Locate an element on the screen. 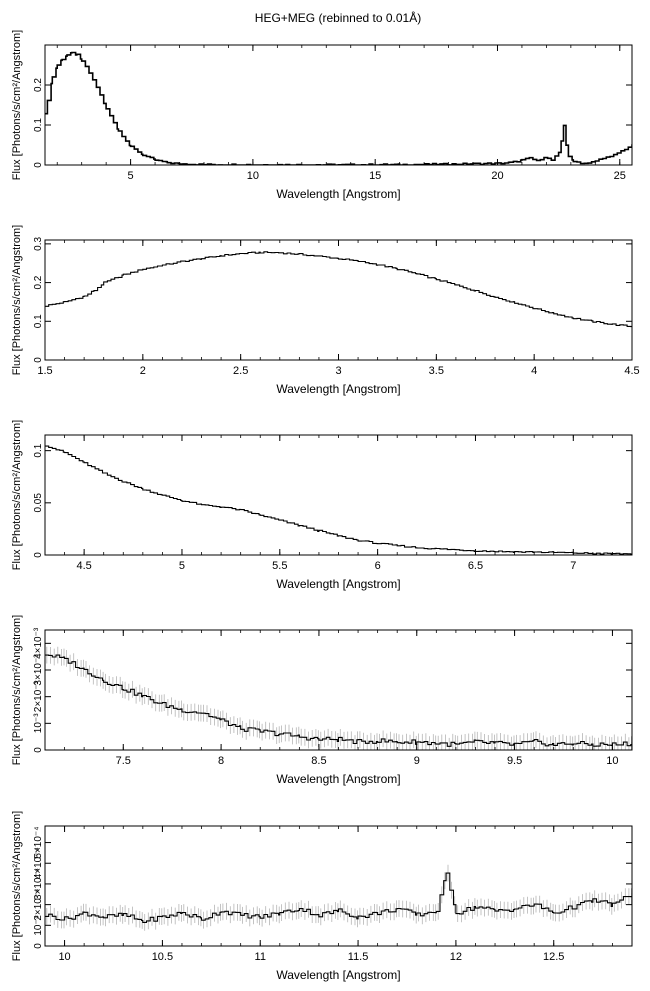 The height and width of the screenshot is (991, 650). x-tick-label: 6 is located at coordinates (378, 566).